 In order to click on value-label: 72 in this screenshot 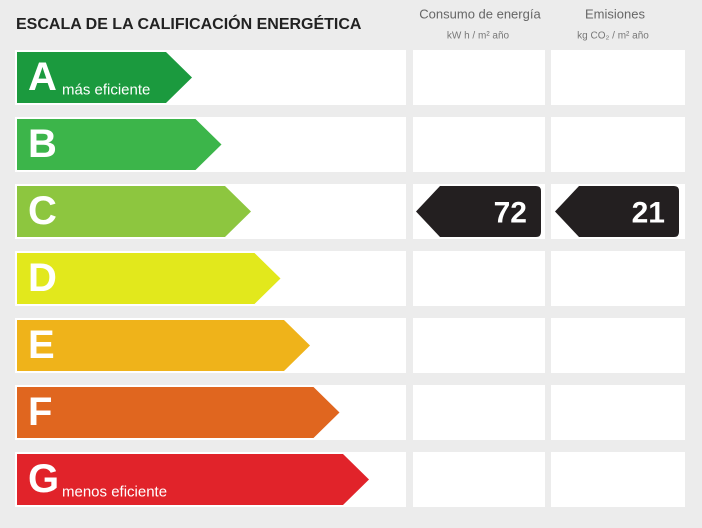, I will do `click(510, 212)`.